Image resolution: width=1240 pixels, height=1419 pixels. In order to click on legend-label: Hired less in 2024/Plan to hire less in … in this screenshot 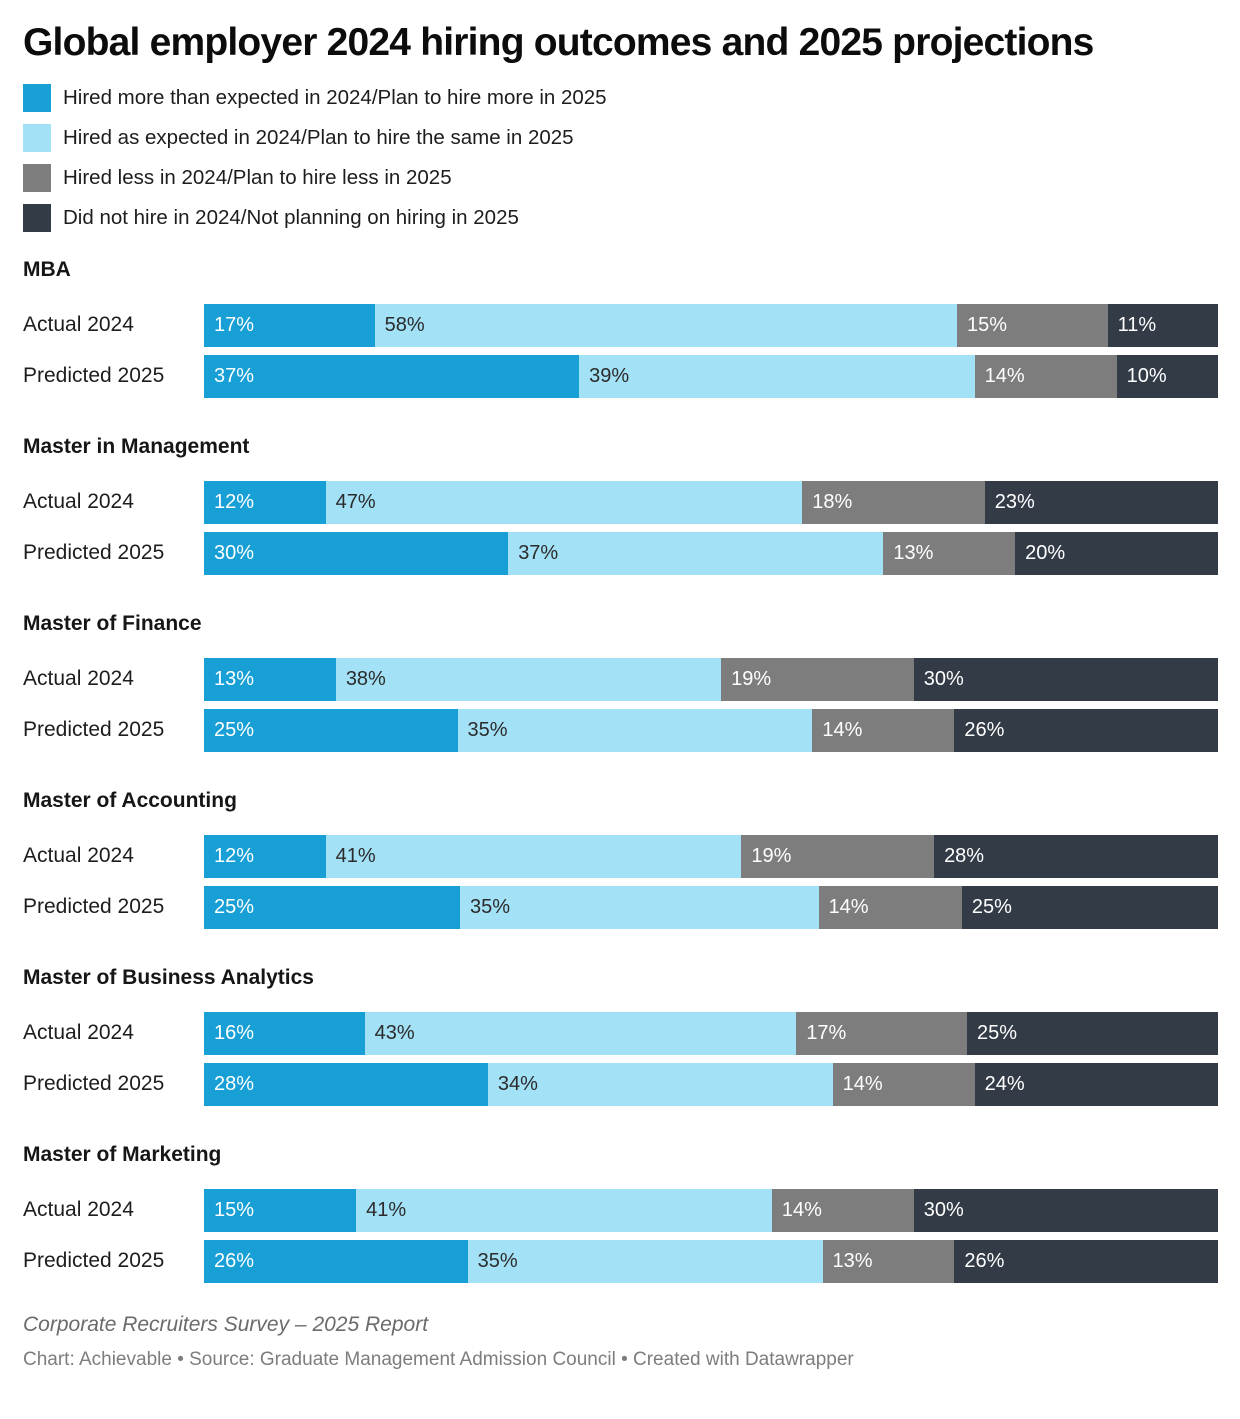, I will do `click(257, 177)`.